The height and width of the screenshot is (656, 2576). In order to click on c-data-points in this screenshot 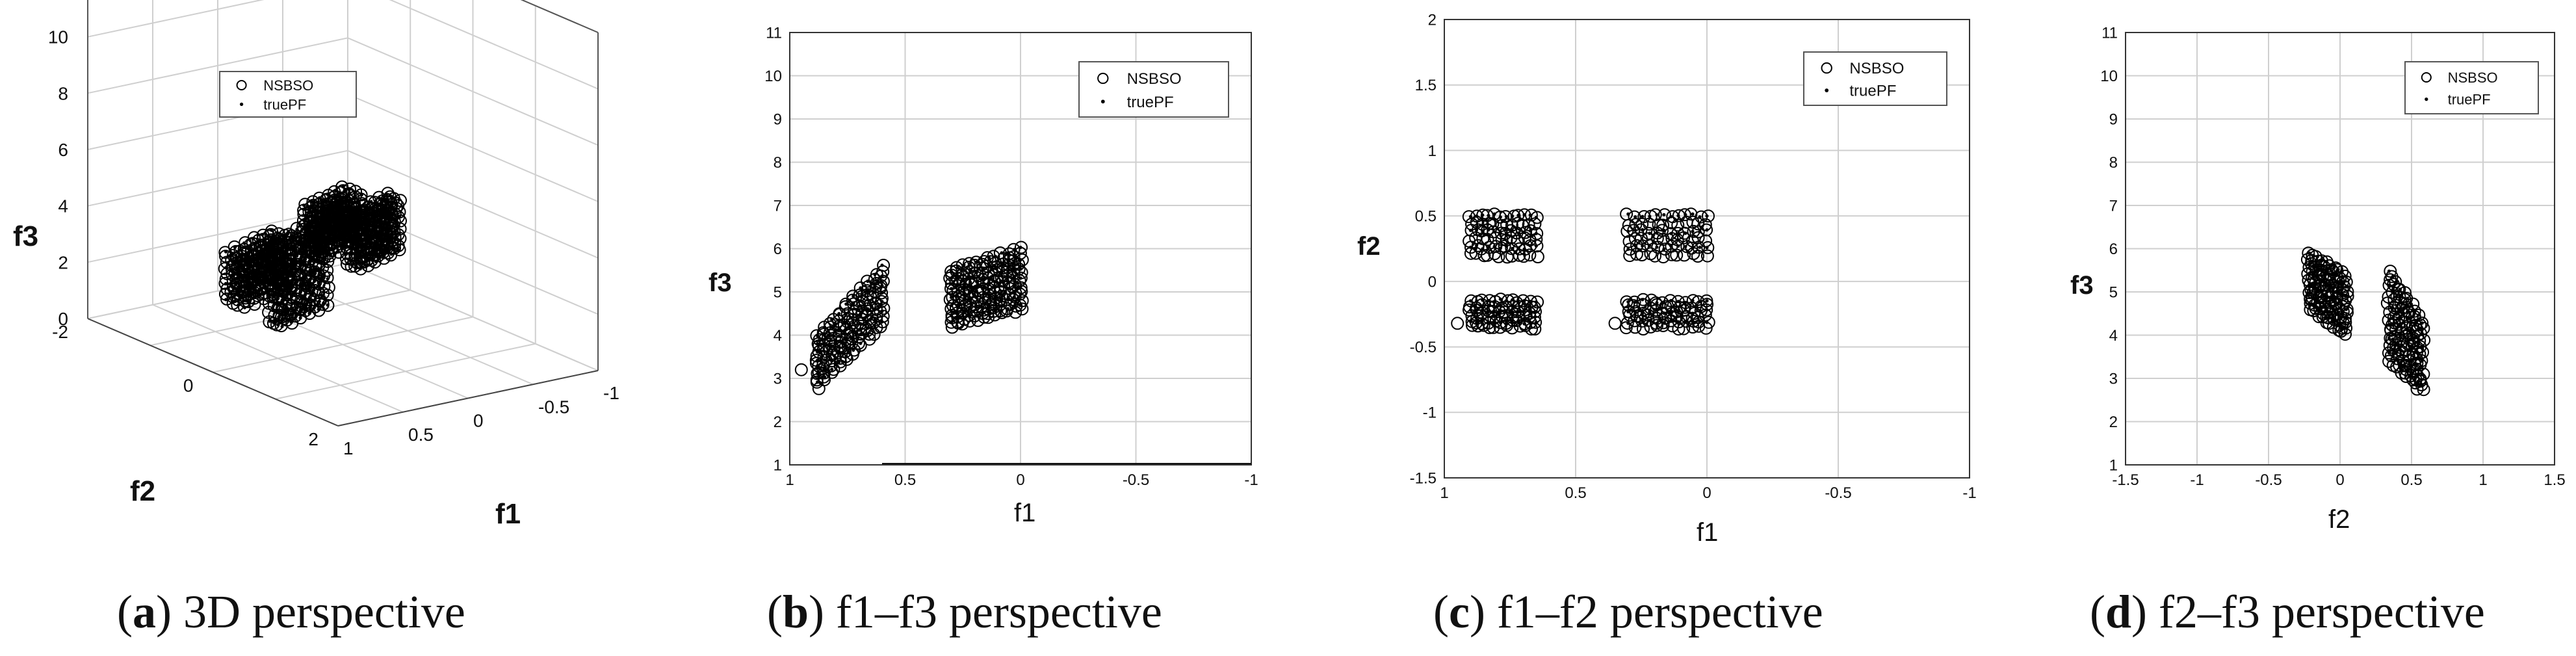, I will do `click(1583, 271)`.